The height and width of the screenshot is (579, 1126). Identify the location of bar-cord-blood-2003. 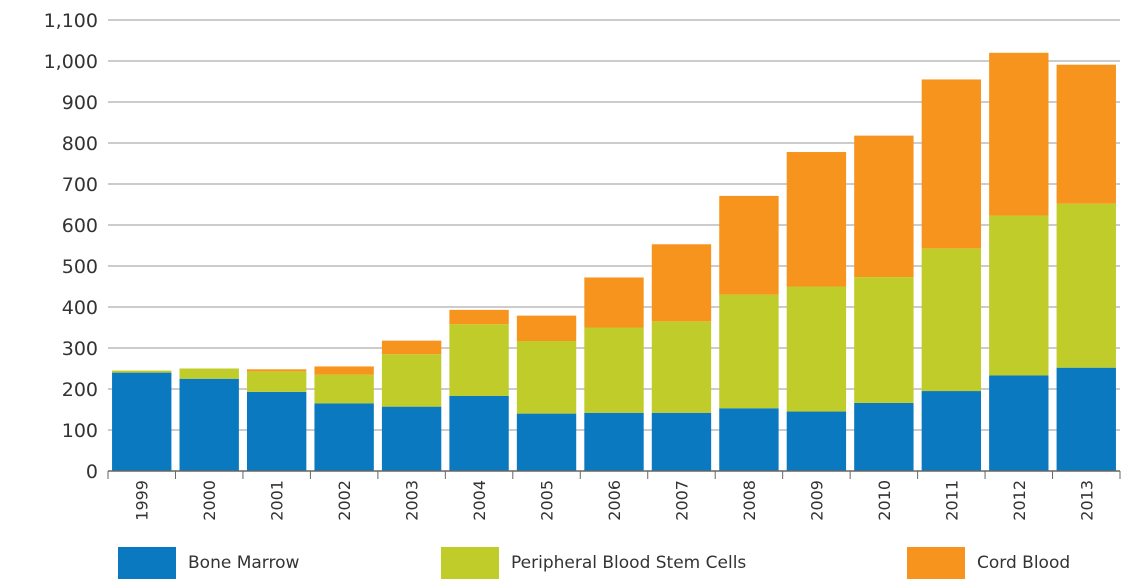
(411, 347).